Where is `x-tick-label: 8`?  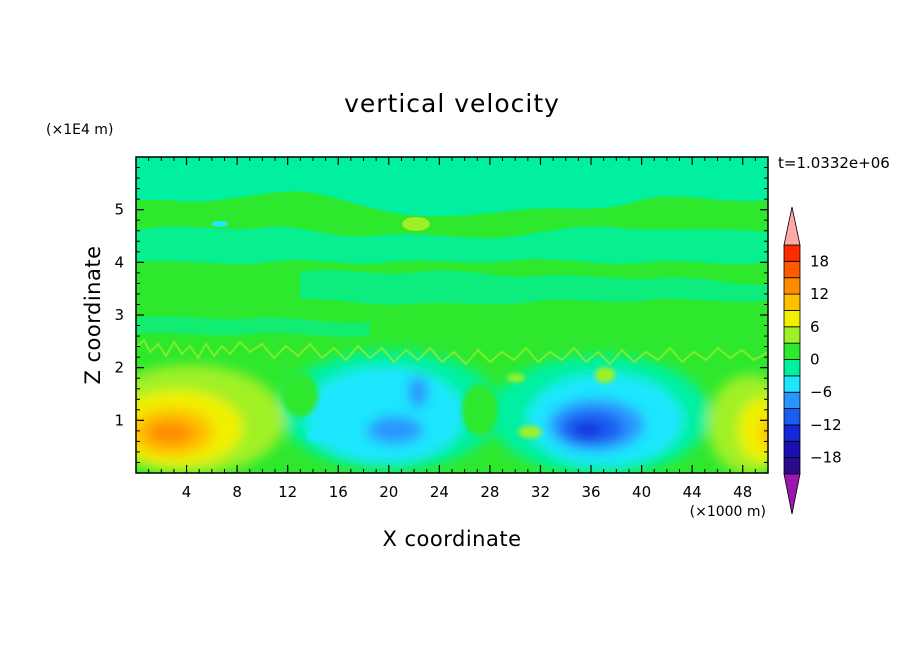
x-tick-label: 8 is located at coordinates (237, 492).